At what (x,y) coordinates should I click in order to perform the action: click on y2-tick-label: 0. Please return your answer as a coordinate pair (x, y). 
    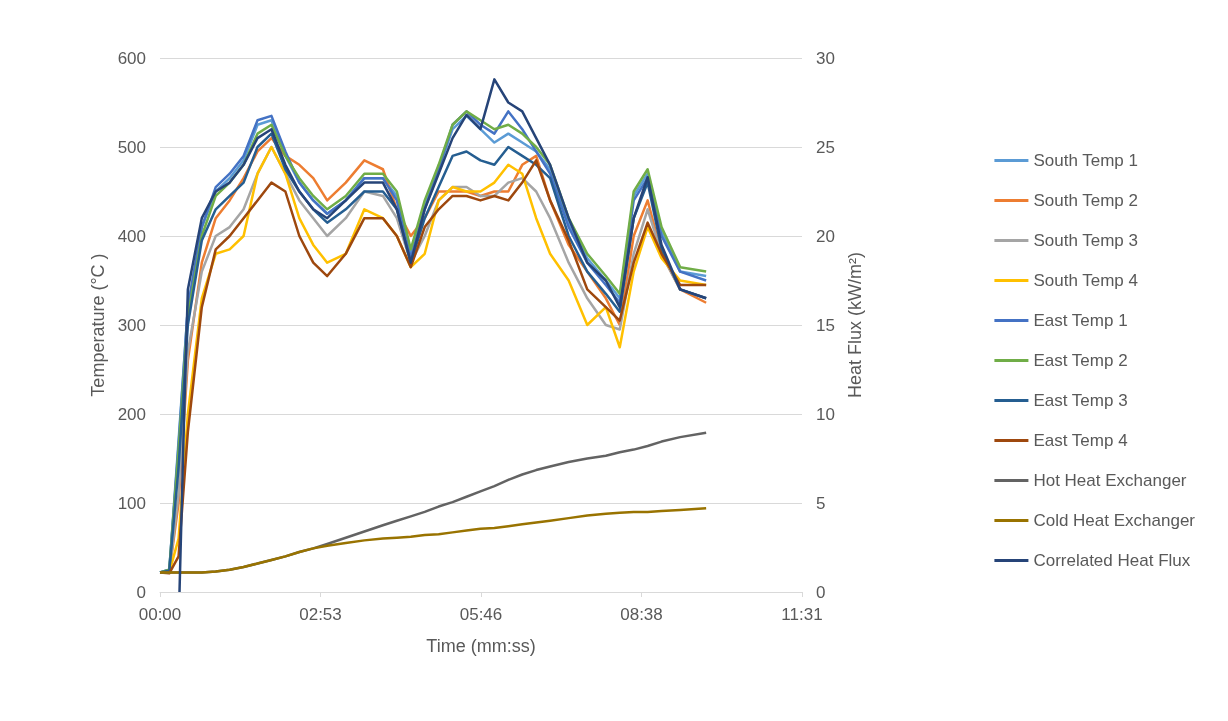
    Looking at the image, I should click on (821, 592).